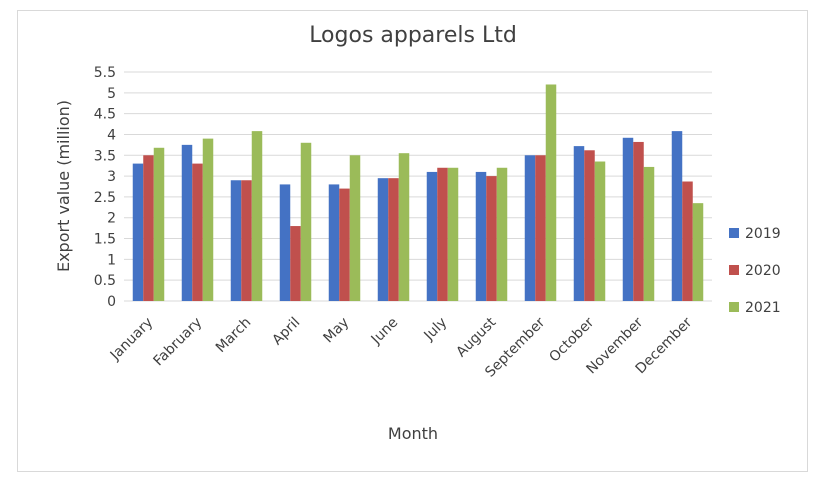  Describe the element at coordinates (105, 115) in the screenshot. I see `y-tick-label: 4.5` at that location.